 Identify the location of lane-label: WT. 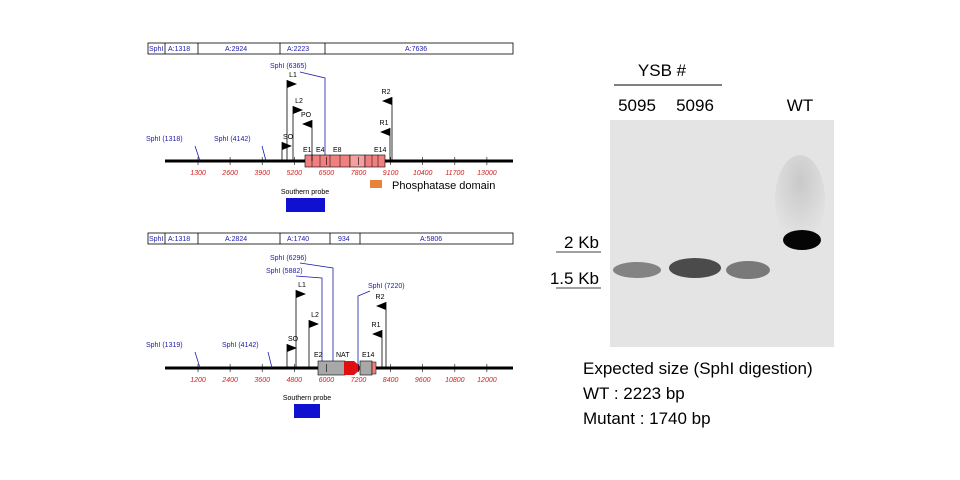
(800, 105).